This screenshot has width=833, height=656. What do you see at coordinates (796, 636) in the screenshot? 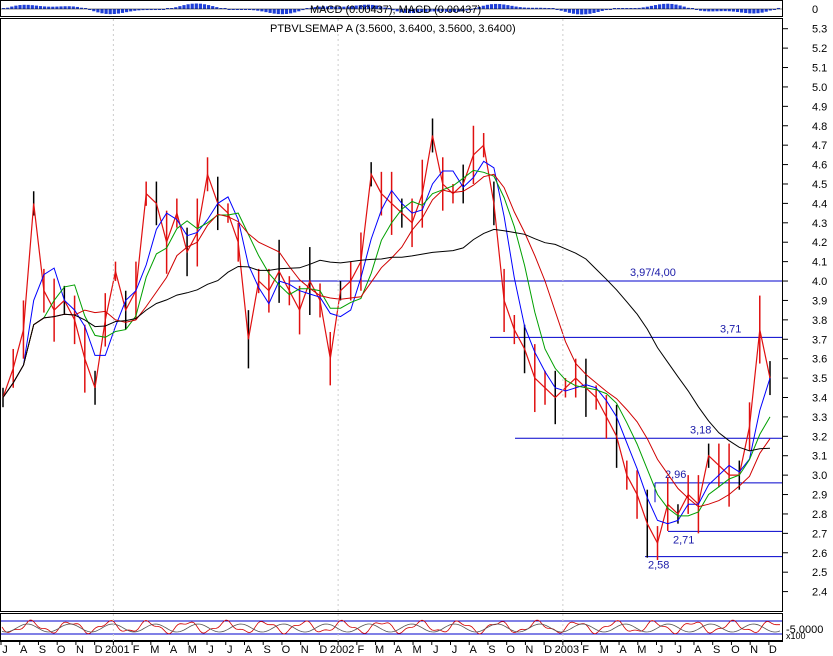
I see `oscillator-multiplier: x100` at bounding box center [796, 636].